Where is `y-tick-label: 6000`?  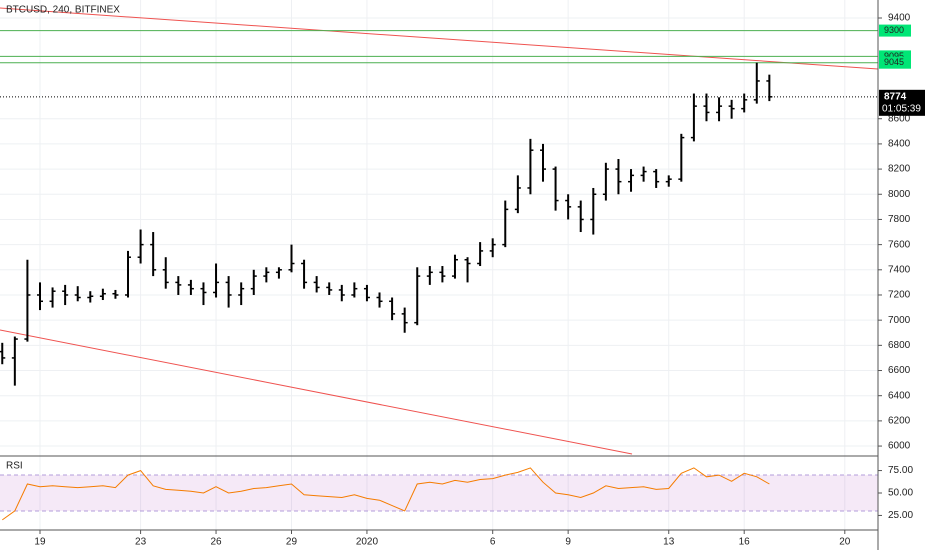 y-tick-label: 6000 is located at coordinates (899, 446).